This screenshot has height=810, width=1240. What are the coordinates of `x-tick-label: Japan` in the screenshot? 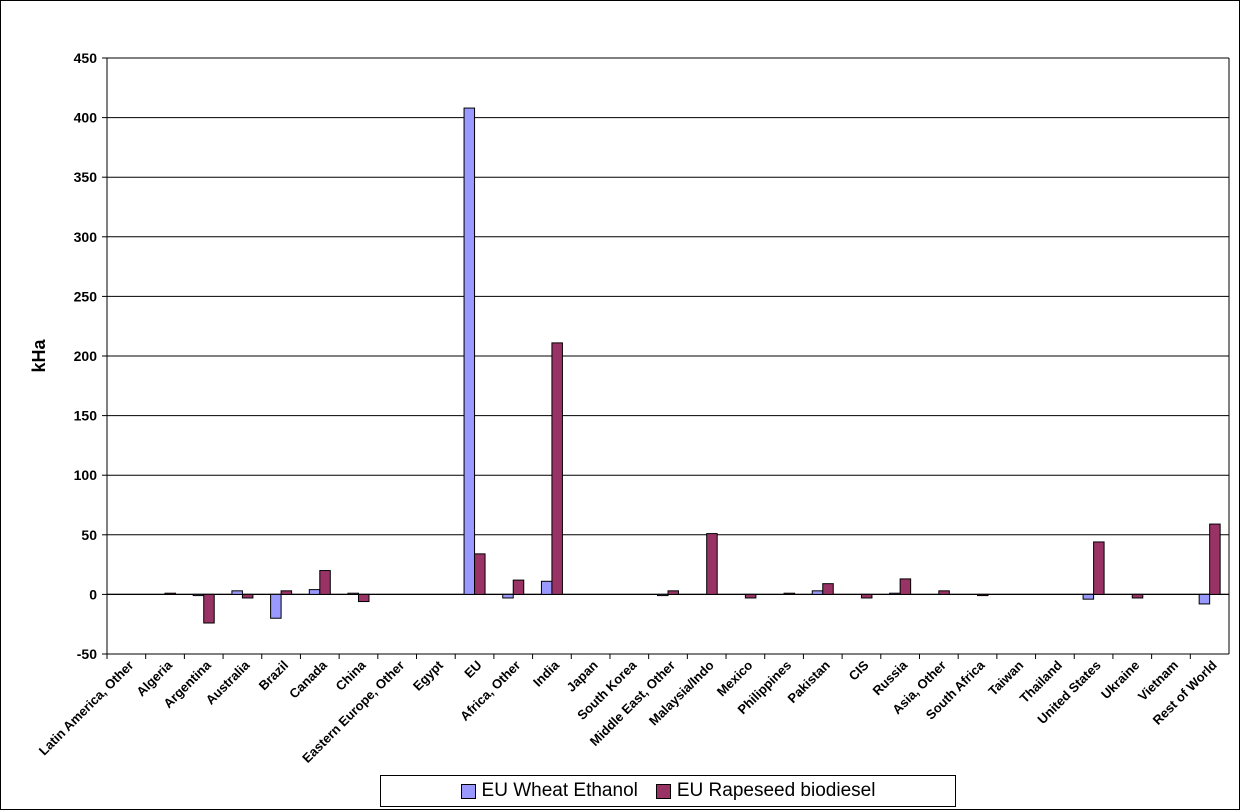 It's located at (582, 675).